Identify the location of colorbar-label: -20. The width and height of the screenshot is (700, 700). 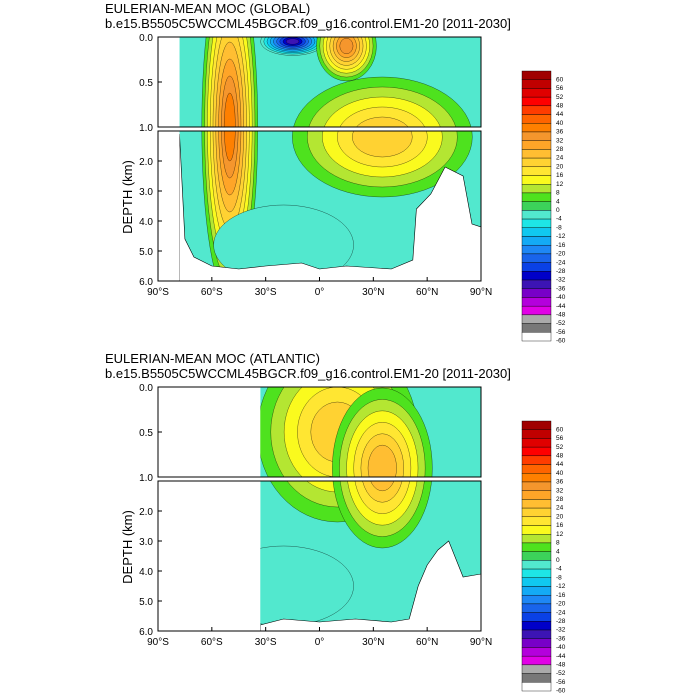
(561, 604).